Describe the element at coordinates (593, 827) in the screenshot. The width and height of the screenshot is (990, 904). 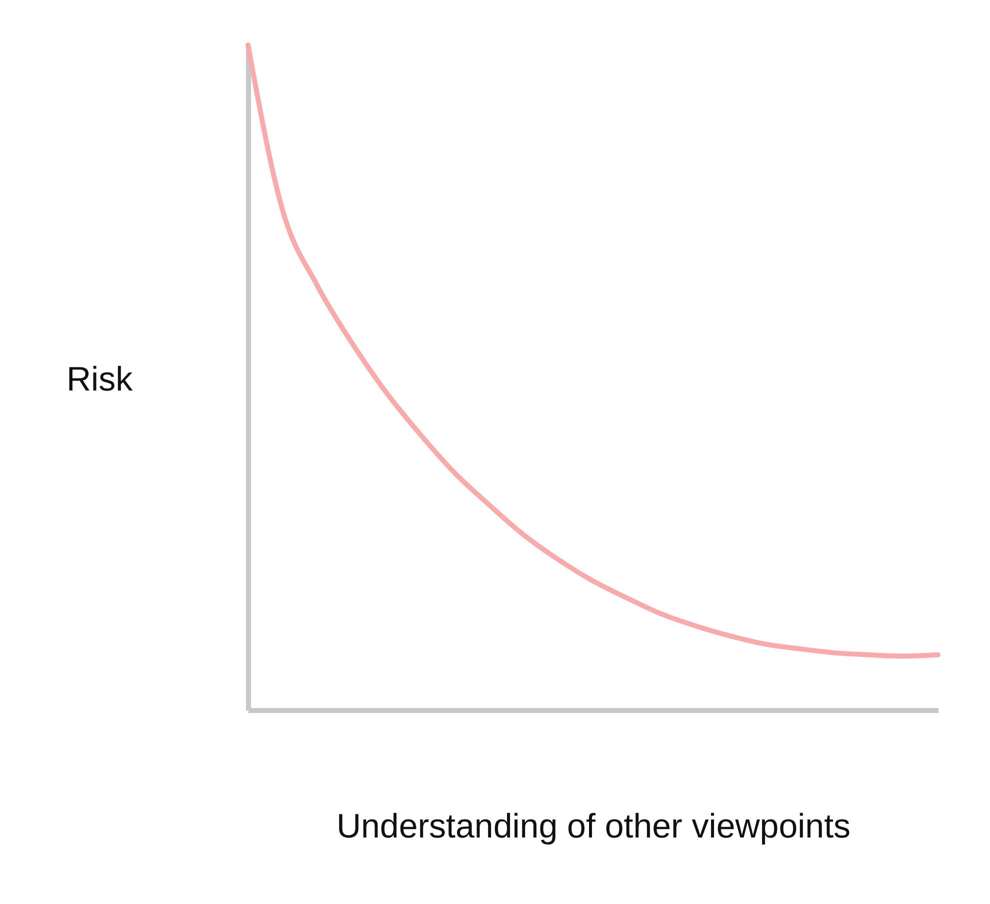
I see `x-axis-title: Understanding of other viewpoints` at that location.